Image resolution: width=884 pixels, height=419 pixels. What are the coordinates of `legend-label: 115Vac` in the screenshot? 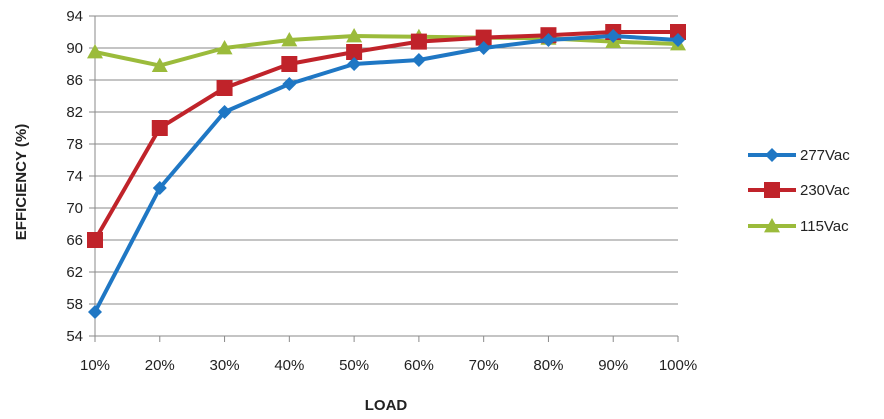 It's located at (824, 226).